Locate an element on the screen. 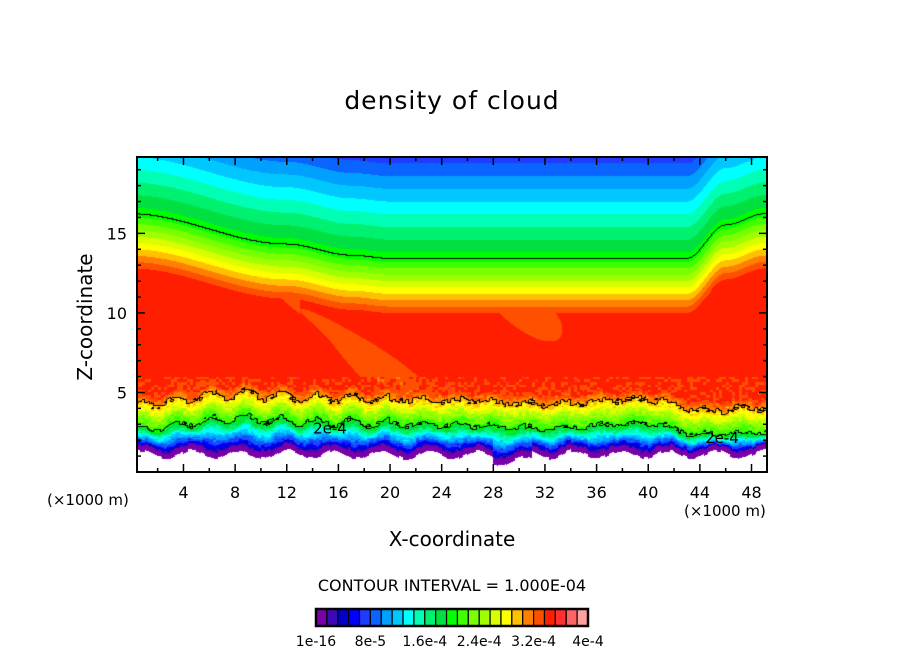  x-tick-label: 4 is located at coordinates (183, 492).